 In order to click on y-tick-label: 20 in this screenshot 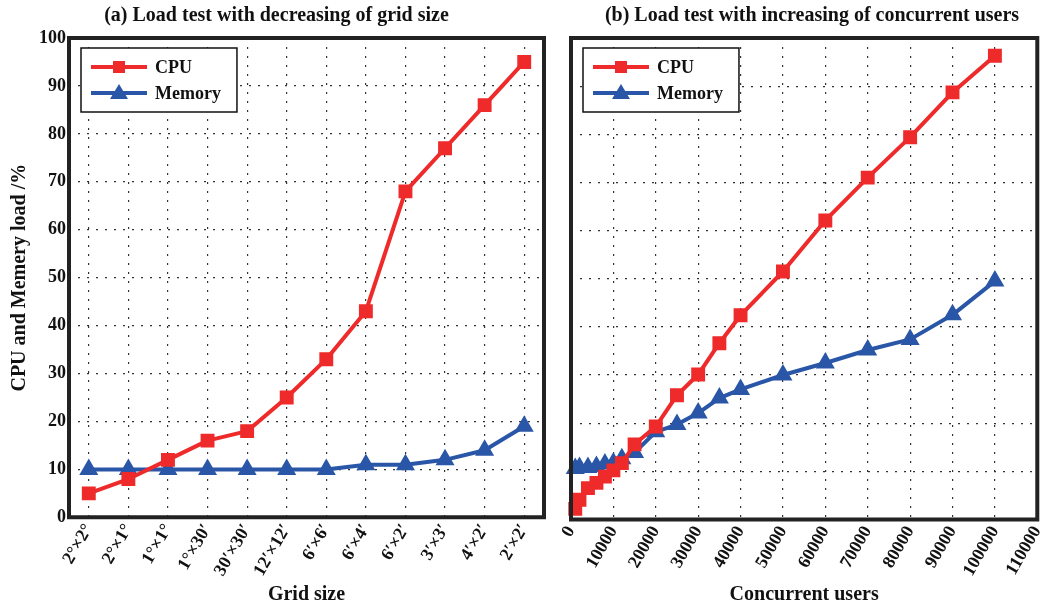, I will do `click(57, 420)`.